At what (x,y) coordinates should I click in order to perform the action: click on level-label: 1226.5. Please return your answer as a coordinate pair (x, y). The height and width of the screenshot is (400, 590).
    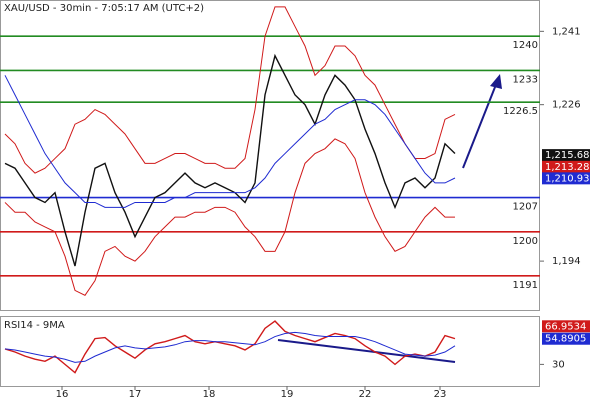
    Looking at the image, I should click on (520, 111).